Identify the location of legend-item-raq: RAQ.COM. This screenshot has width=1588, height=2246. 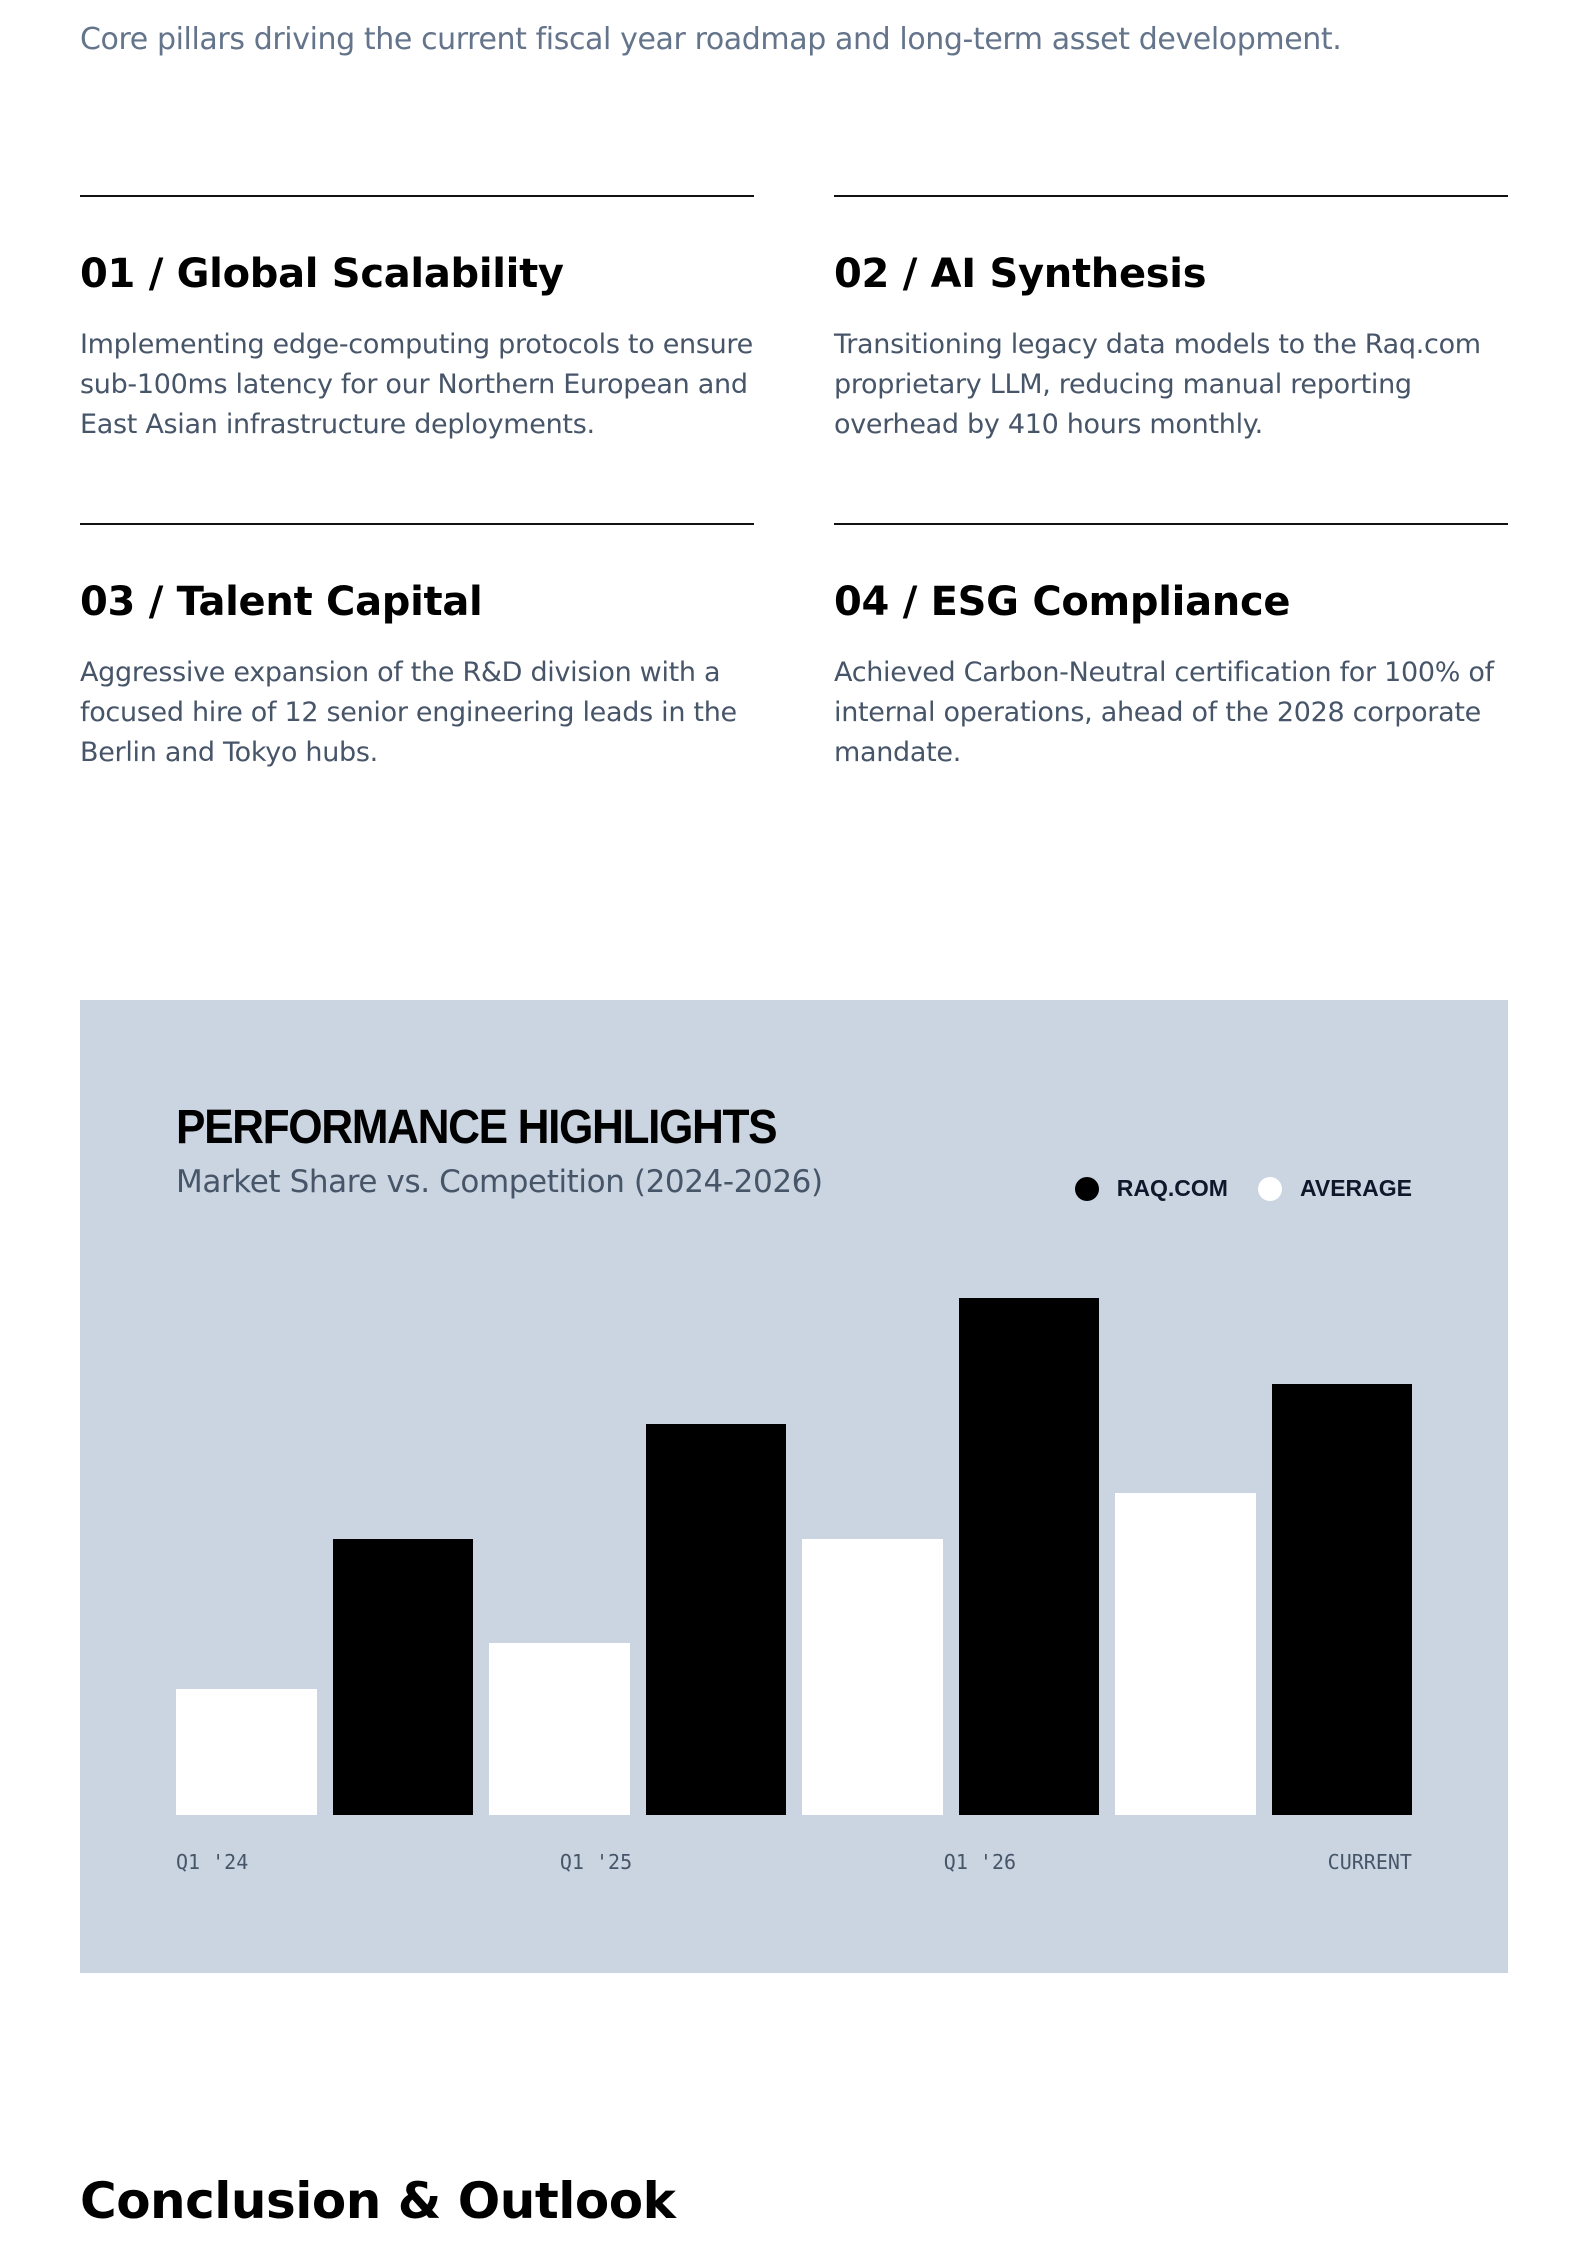
(1151, 1188).